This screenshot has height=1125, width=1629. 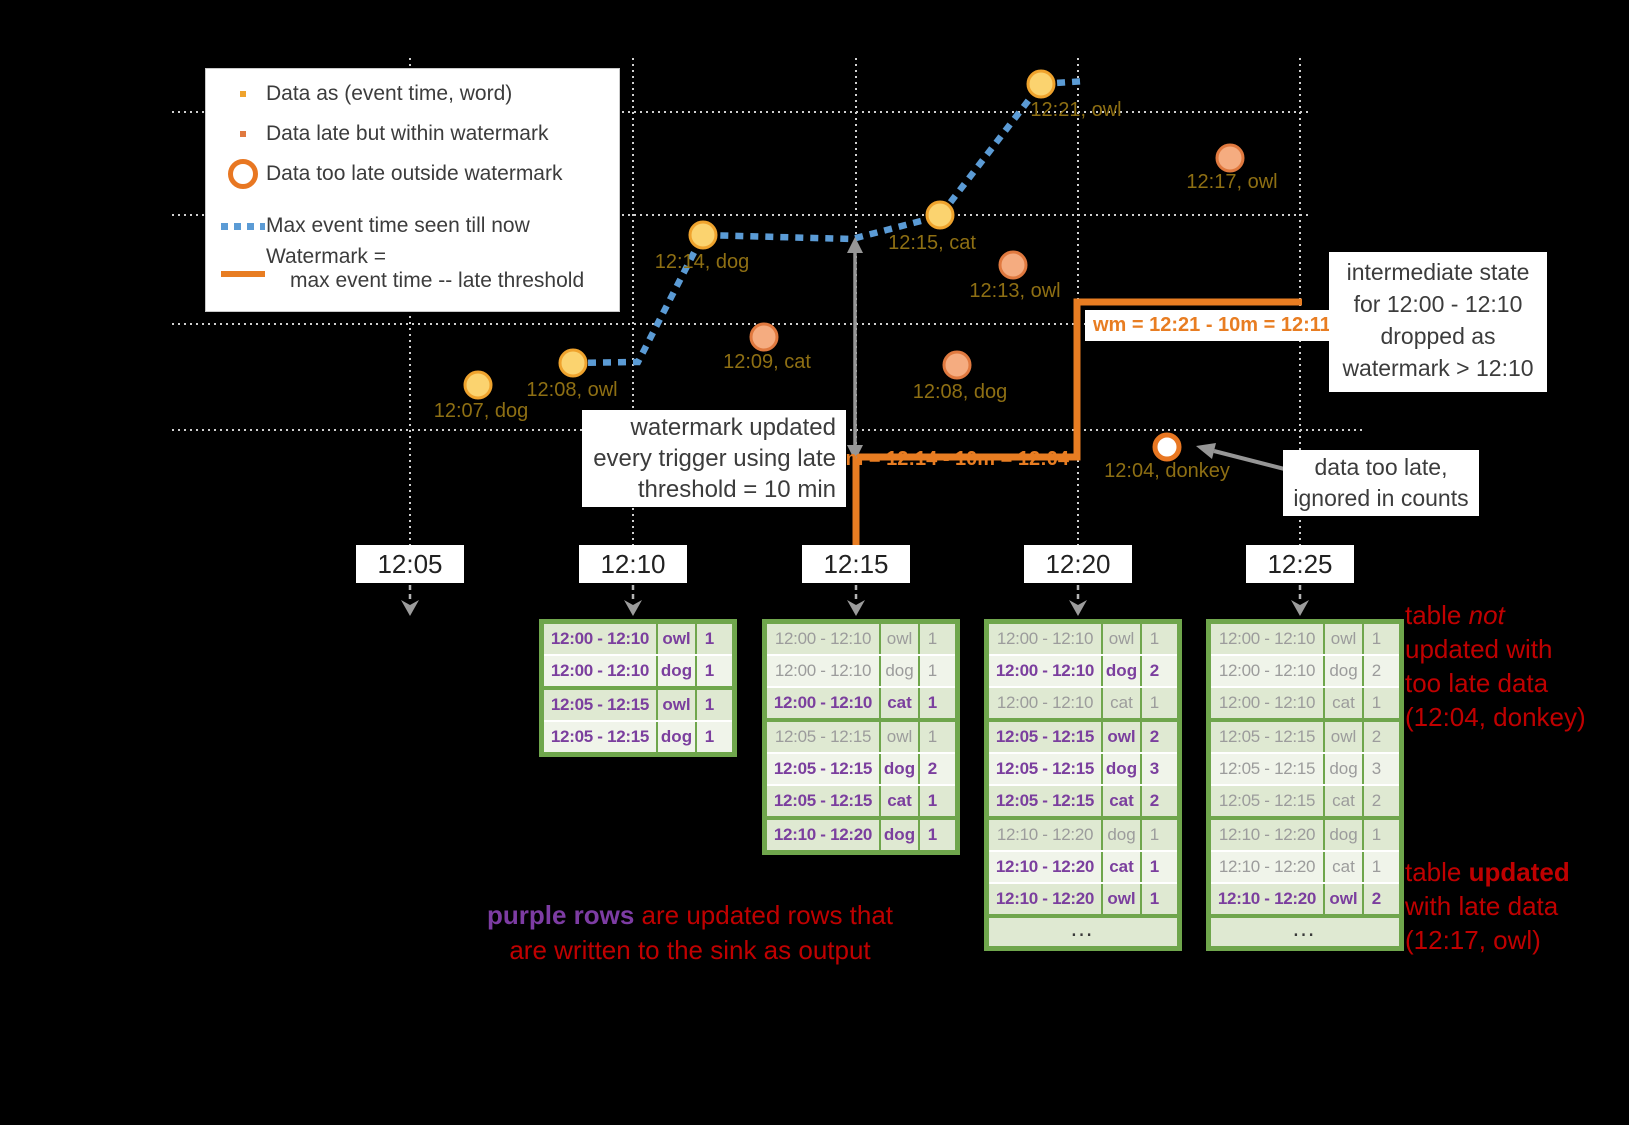 I want to click on callout-line: dropped as, so click(x=1438, y=336).